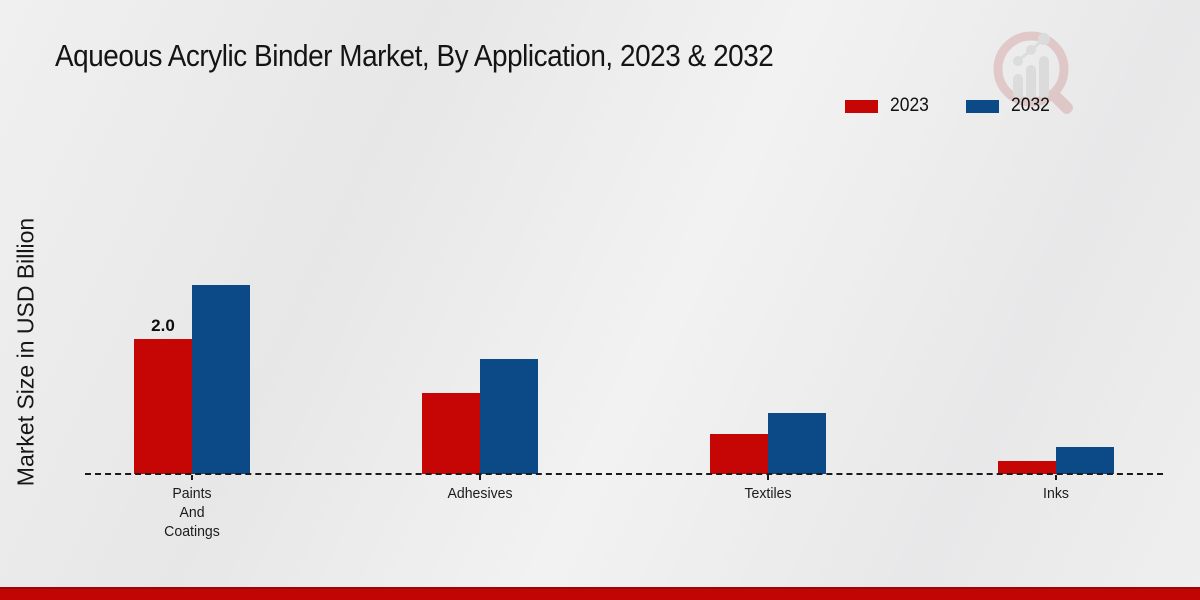 The width and height of the screenshot is (1200, 600). Describe the element at coordinates (1056, 493) in the screenshot. I see `x-category-label: Inks` at that location.